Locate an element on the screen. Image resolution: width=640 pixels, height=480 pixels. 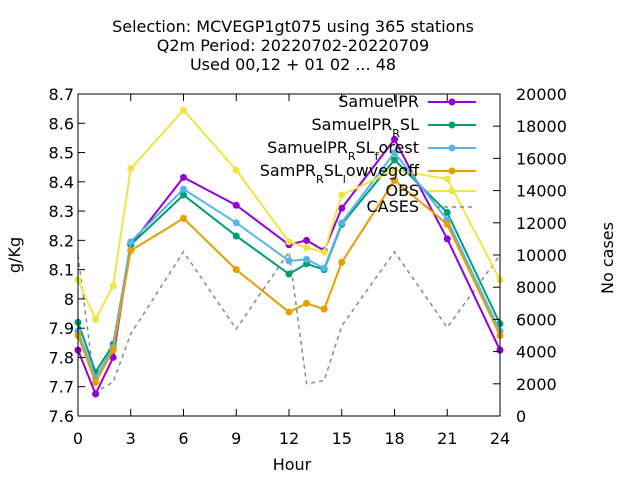
x-tick-label: 15 is located at coordinates (342, 438).